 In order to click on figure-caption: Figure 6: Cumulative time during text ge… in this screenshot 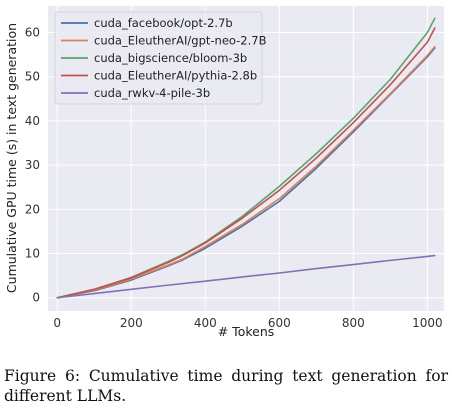, I will do `click(226, 386)`.